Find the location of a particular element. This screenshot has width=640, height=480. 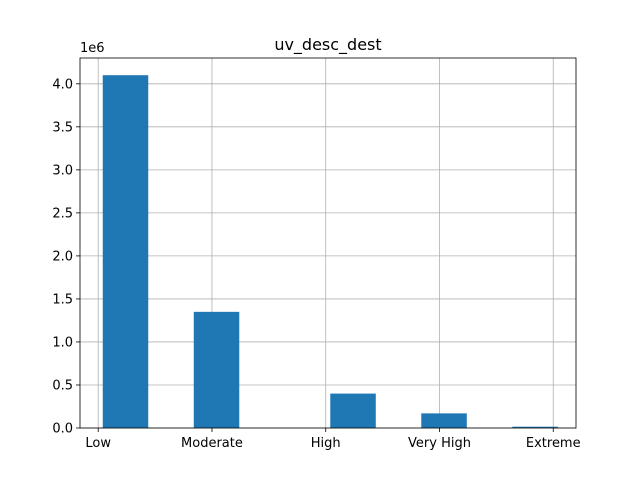

x-tick-label: High is located at coordinates (326, 443).